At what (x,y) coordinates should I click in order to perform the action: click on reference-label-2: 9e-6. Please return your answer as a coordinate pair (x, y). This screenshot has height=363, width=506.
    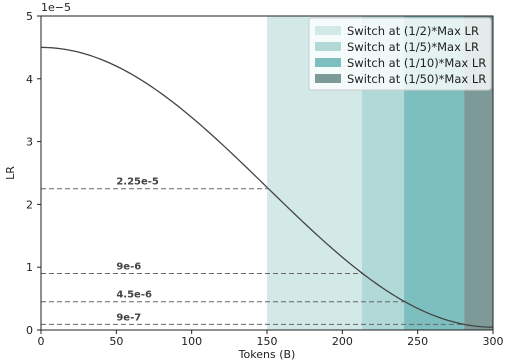
    Looking at the image, I should click on (128, 266).